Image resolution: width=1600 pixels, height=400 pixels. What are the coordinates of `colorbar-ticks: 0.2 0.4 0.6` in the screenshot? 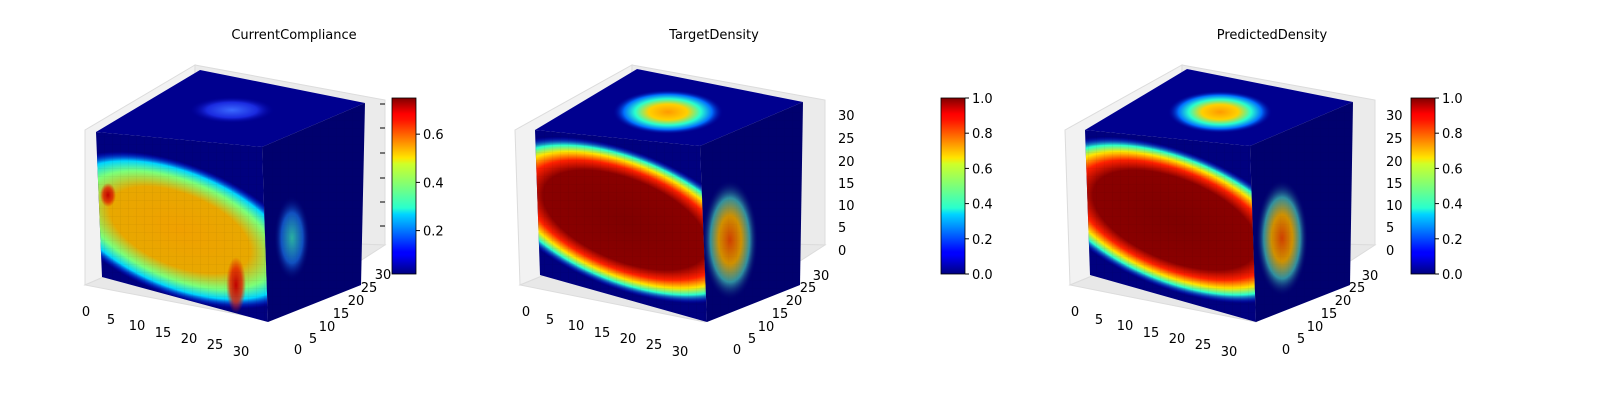 It's located at (430, 184).